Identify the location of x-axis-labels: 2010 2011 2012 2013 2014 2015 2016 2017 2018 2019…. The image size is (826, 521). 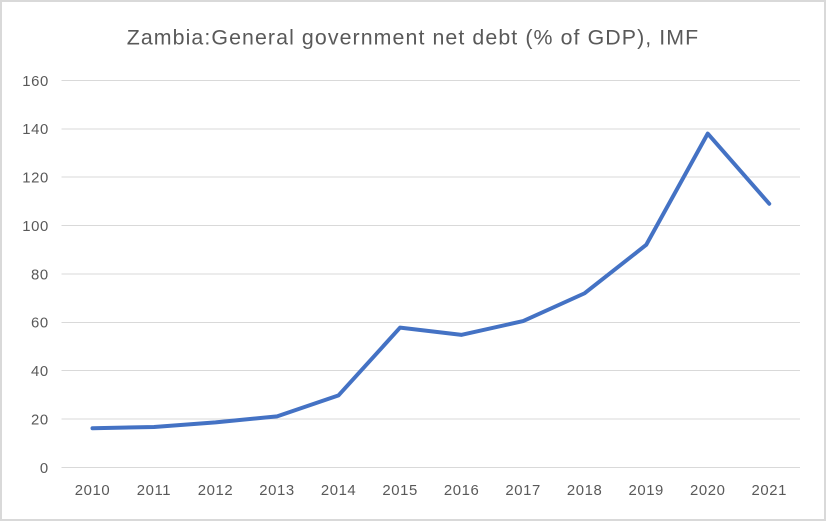
(431, 491).